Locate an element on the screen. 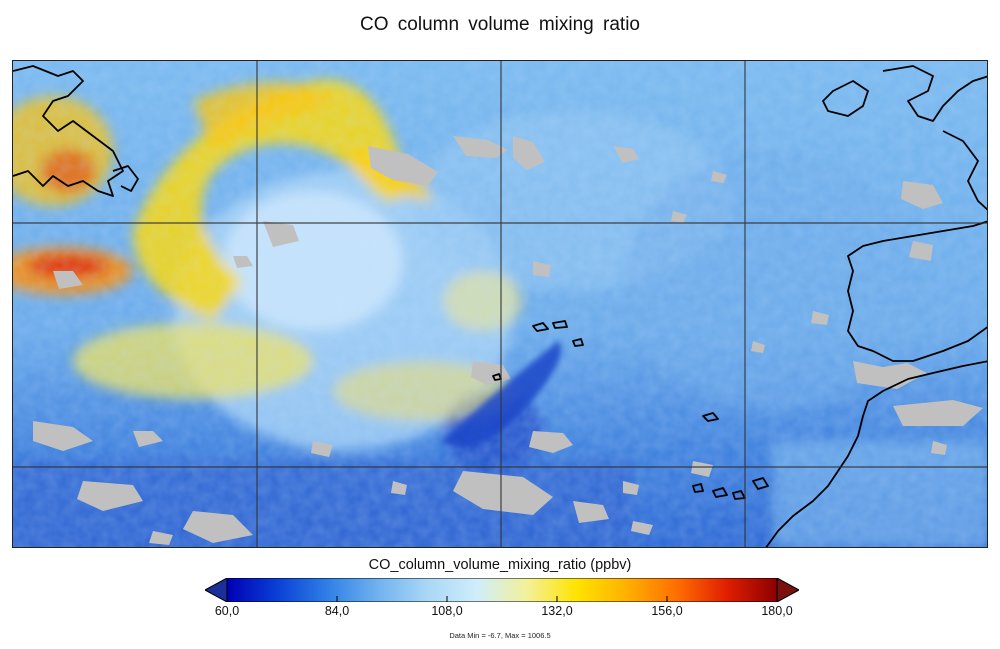 The image size is (1000, 649). coastline-madeira is located at coordinates (710, 417).